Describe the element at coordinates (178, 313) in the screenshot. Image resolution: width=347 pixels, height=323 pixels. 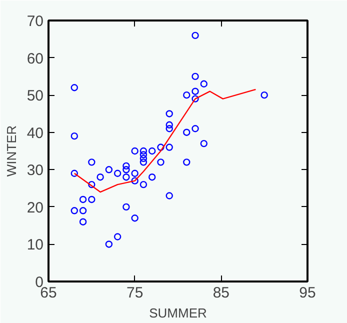
I see `x-axis-title: SUMMER` at that location.